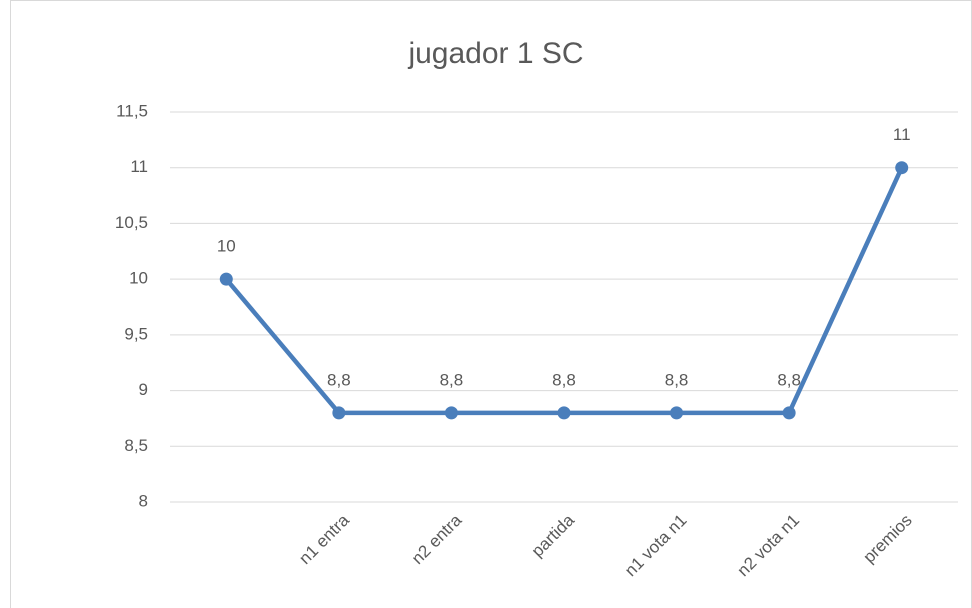 The height and width of the screenshot is (608, 972). Describe the element at coordinates (143, 500) in the screenshot. I see `y-tick-label: 8` at that location.